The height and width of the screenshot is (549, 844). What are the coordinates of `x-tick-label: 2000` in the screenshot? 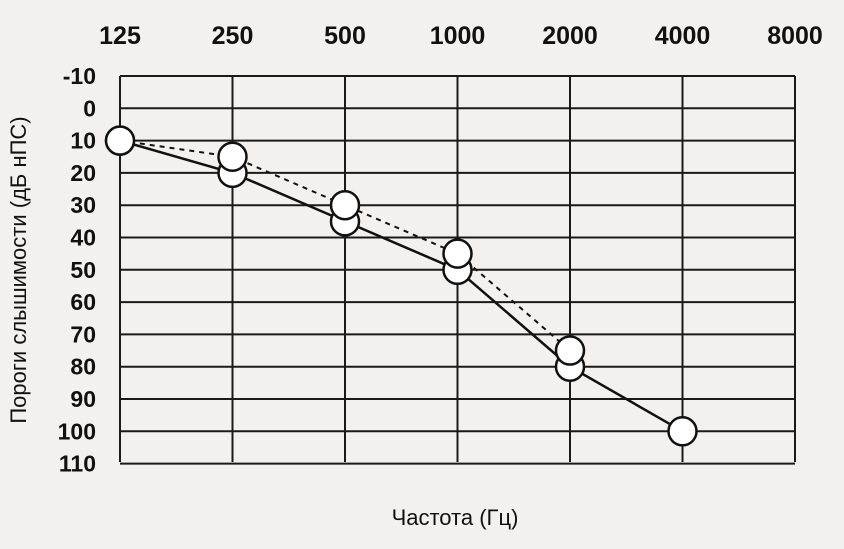 It's located at (570, 36).